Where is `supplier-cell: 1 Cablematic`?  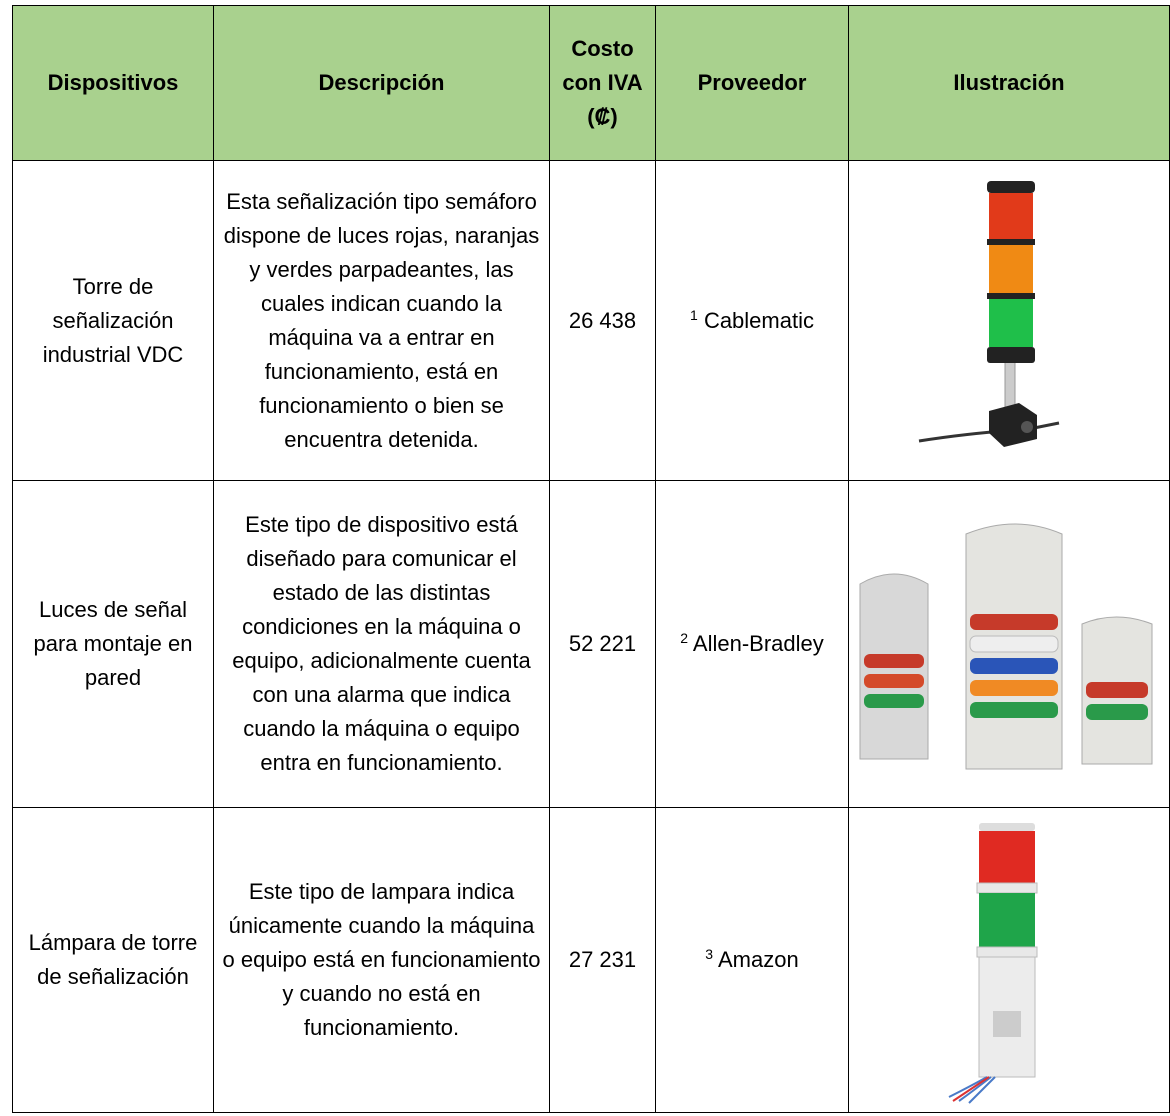
supplier-cell: 1 Cablematic is located at coordinates (752, 320).